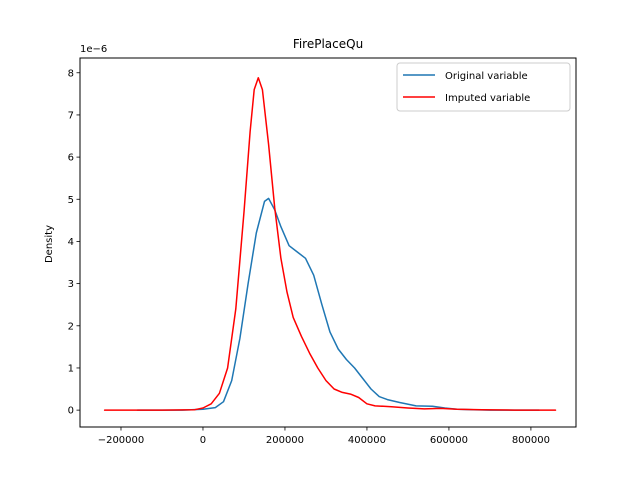 The width and height of the screenshot is (640, 480). I want to click on y-tick-label: 0, so click(71, 411).